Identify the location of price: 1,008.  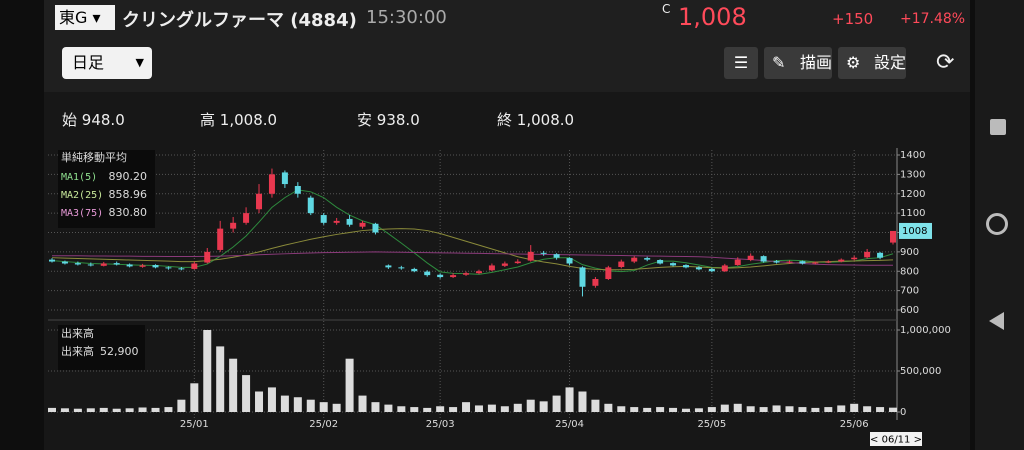
(712, 17).